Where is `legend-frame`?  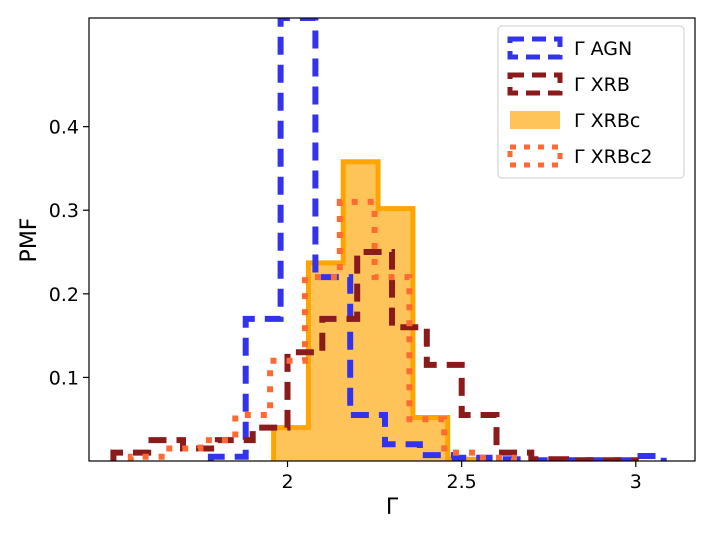
legend-frame is located at coordinates (591, 102).